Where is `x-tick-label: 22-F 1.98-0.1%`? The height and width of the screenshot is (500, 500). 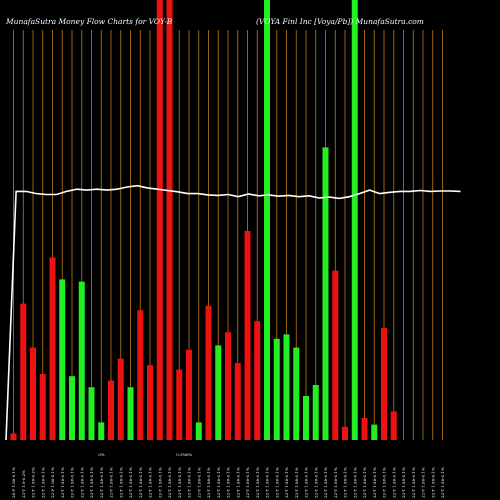
x-tick-label: 22-F 1.98-0.1% is located at coordinates (52, 482).